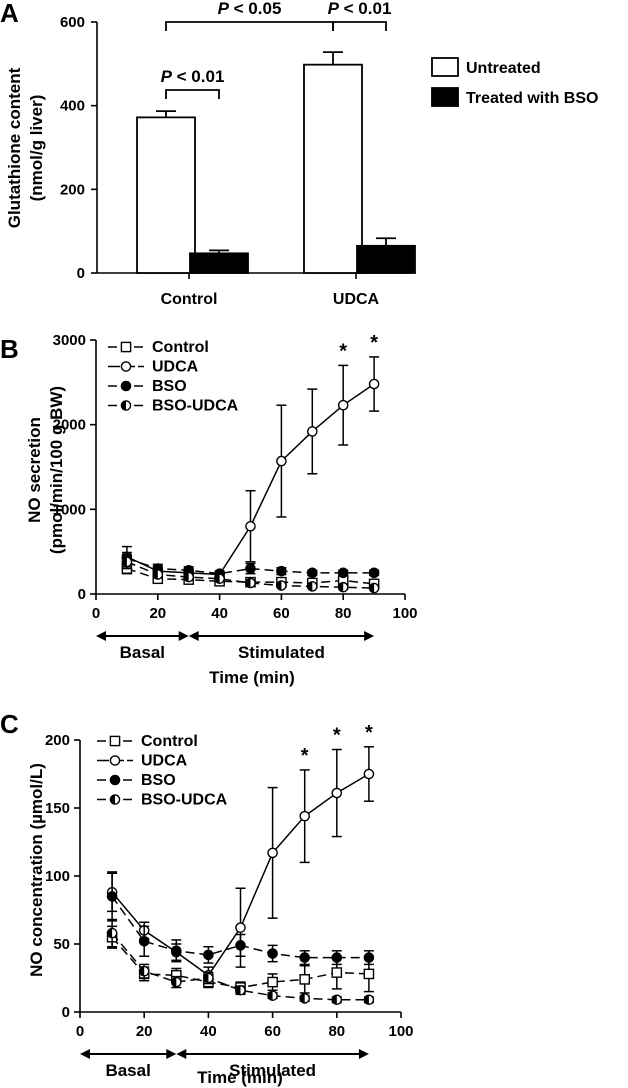  I want to click on panel-a-bar-control-treated-with-bso, so click(219, 263).